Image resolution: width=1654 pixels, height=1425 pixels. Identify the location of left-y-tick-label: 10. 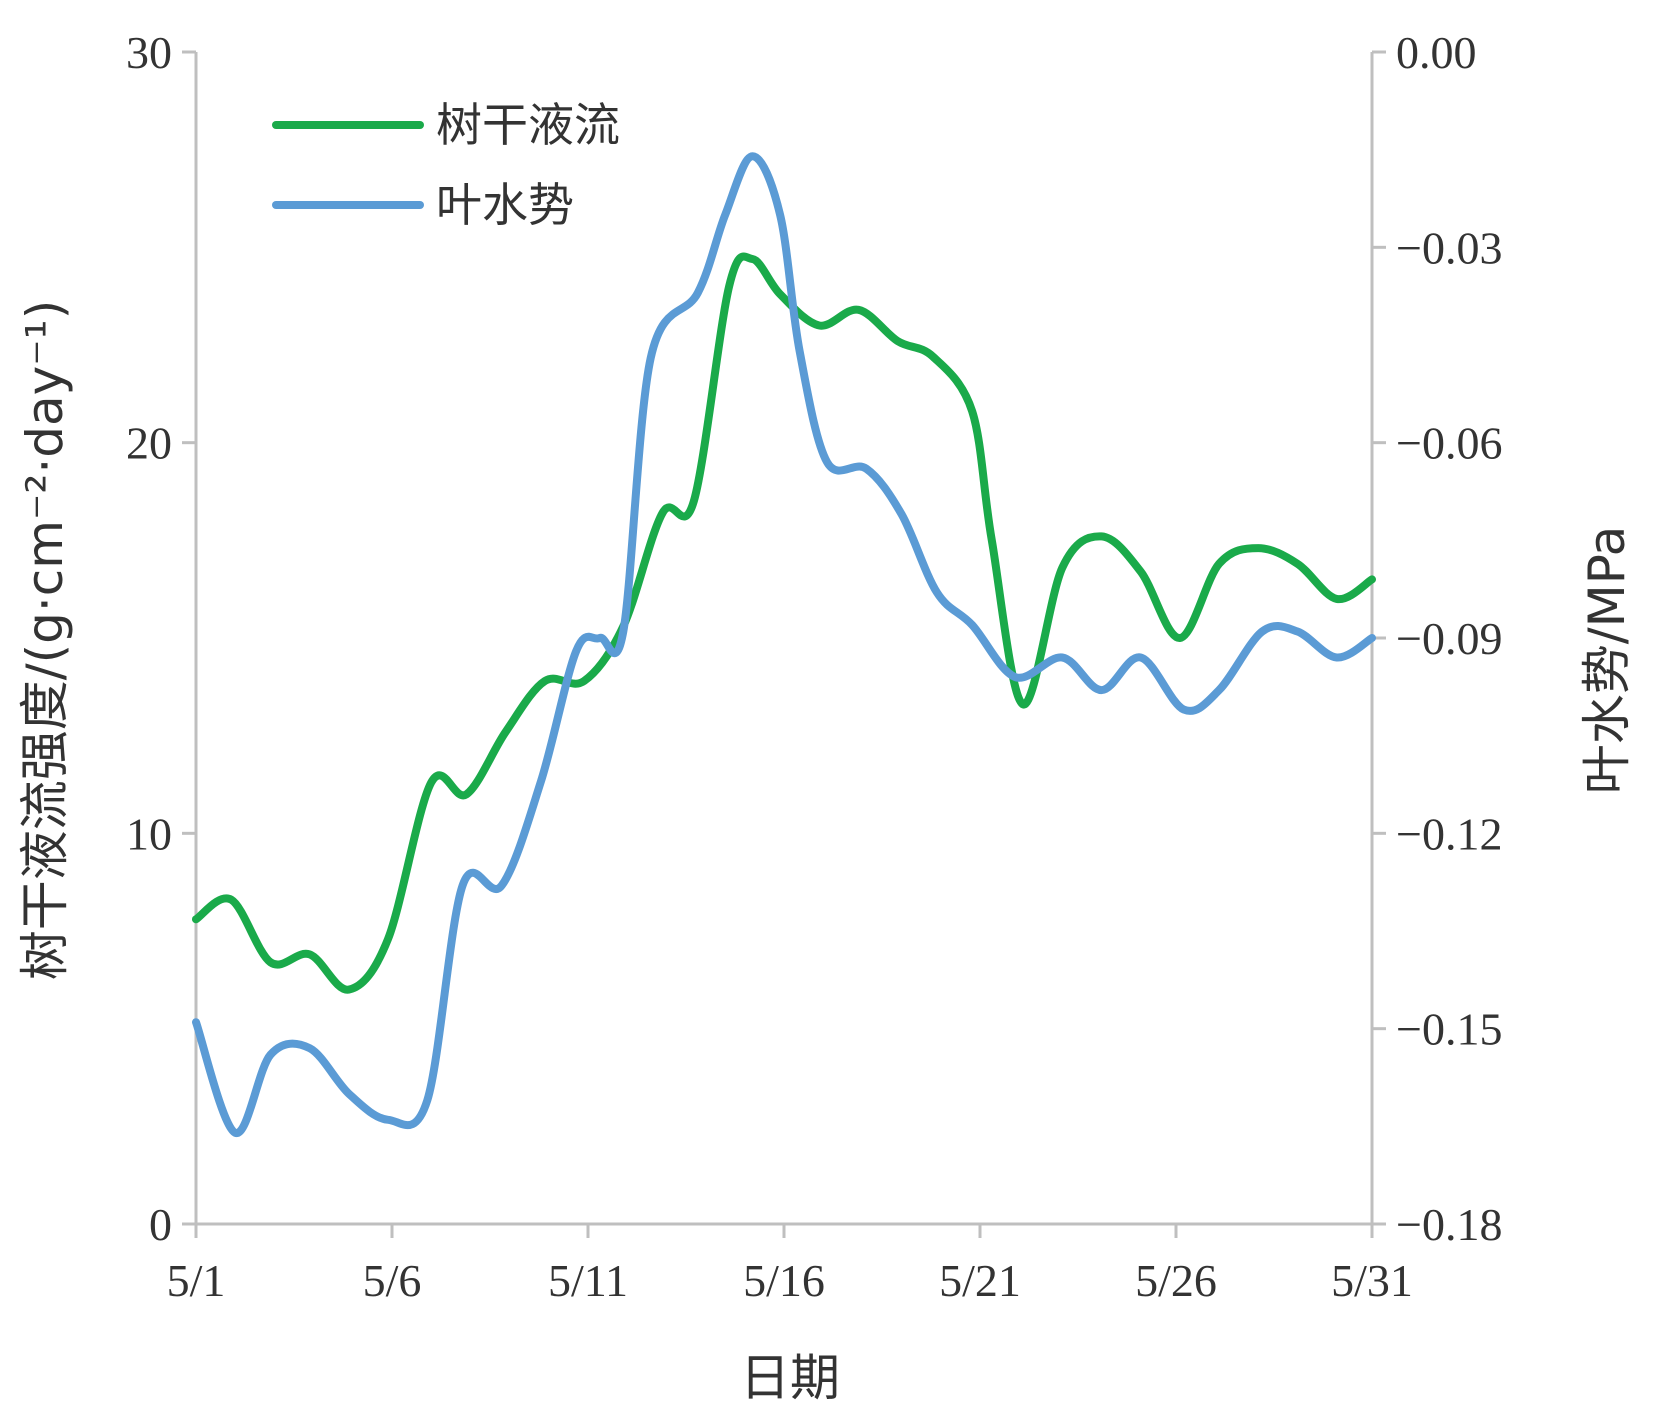
(149, 833).